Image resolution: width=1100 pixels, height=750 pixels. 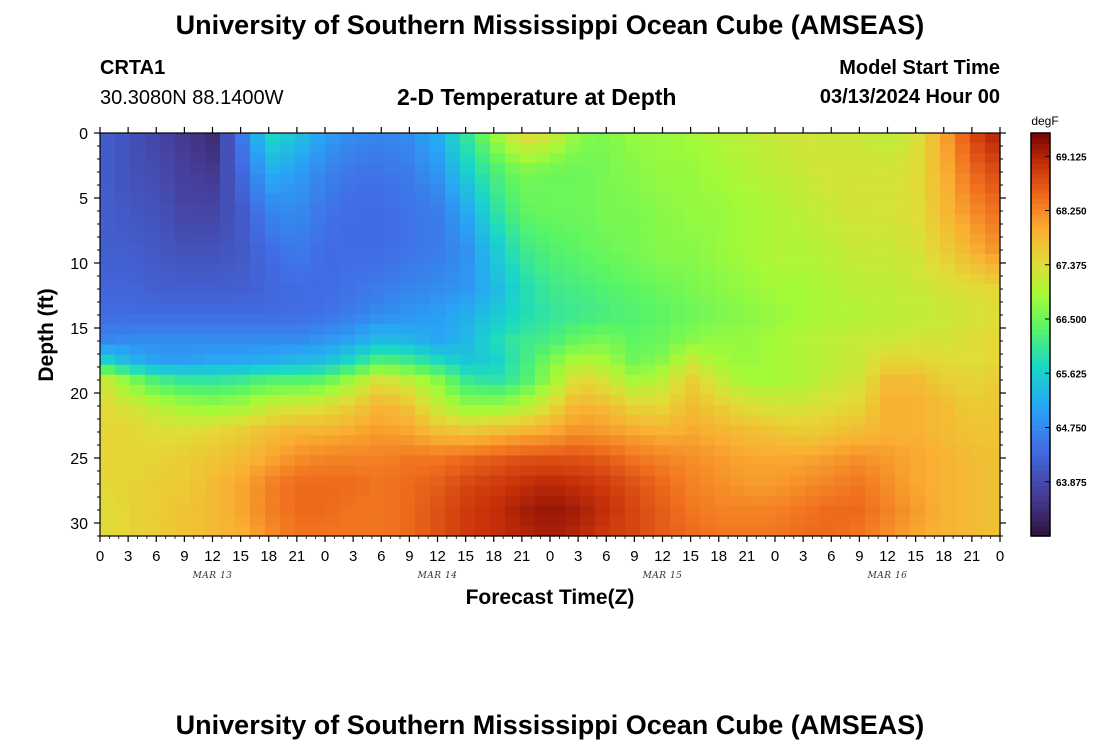 I want to click on x-axis-label: Forecast Time(Z), so click(x=550, y=597).